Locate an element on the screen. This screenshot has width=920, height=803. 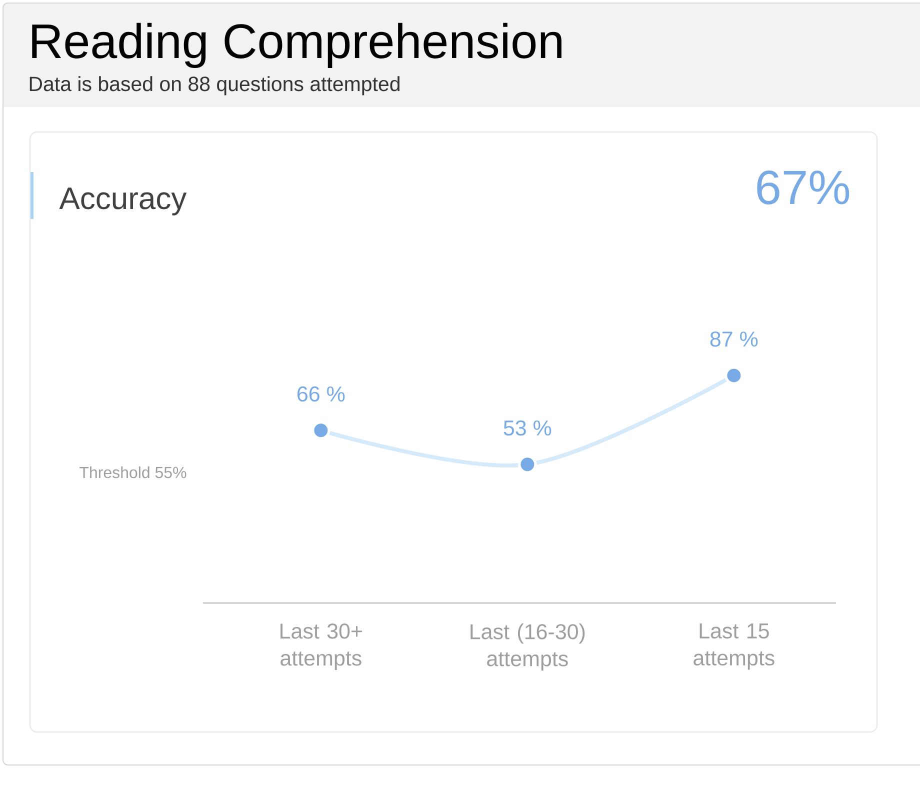
x-tick-label: Last (16-30) attempts is located at coordinates (527, 647).